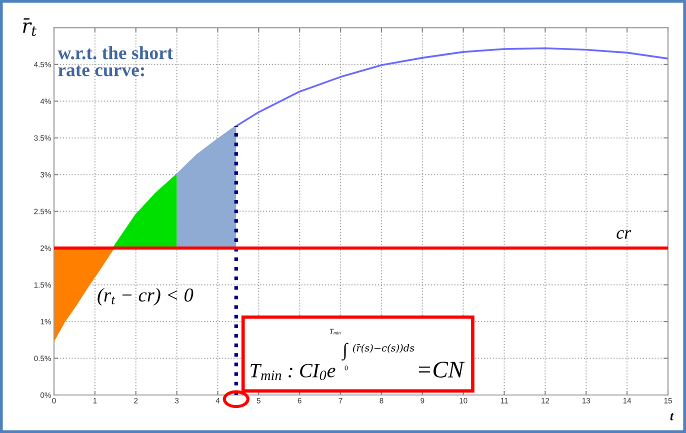 This screenshot has height=433, width=686. What do you see at coordinates (30, 27) in the screenshot?
I see `y-axis-title: r̄$_{t}$` at bounding box center [30, 27].